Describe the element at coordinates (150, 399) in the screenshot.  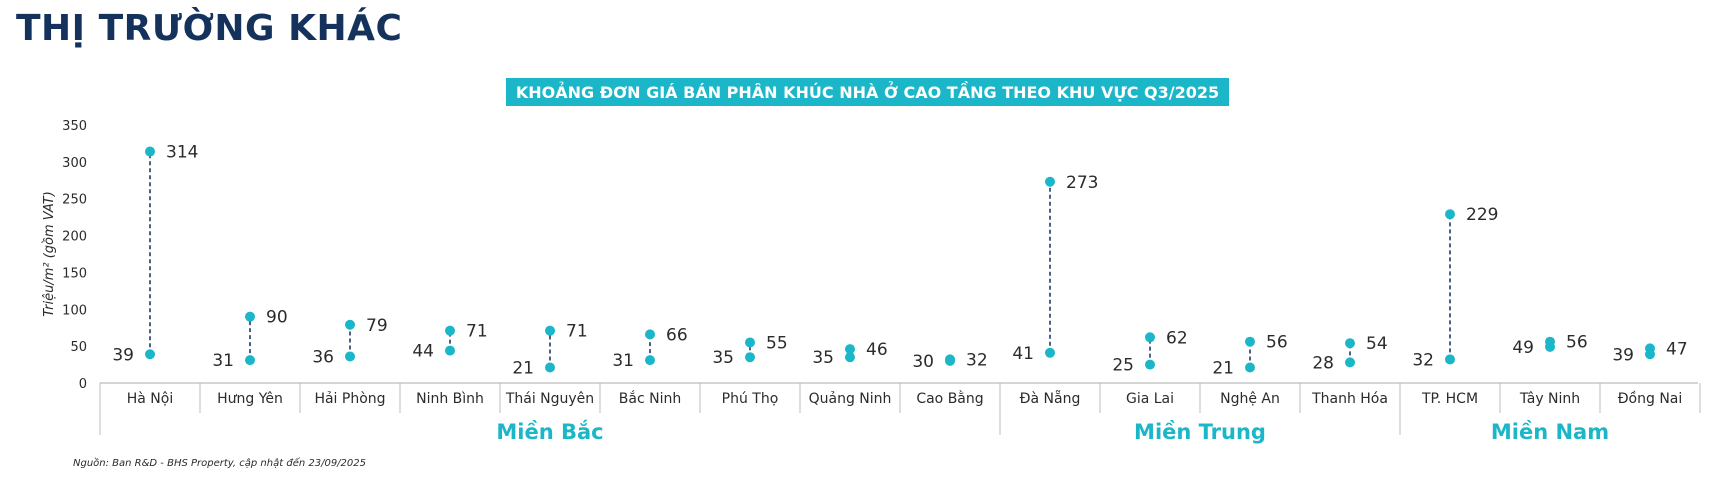
I see `category-label: Hà Nội` at that location.